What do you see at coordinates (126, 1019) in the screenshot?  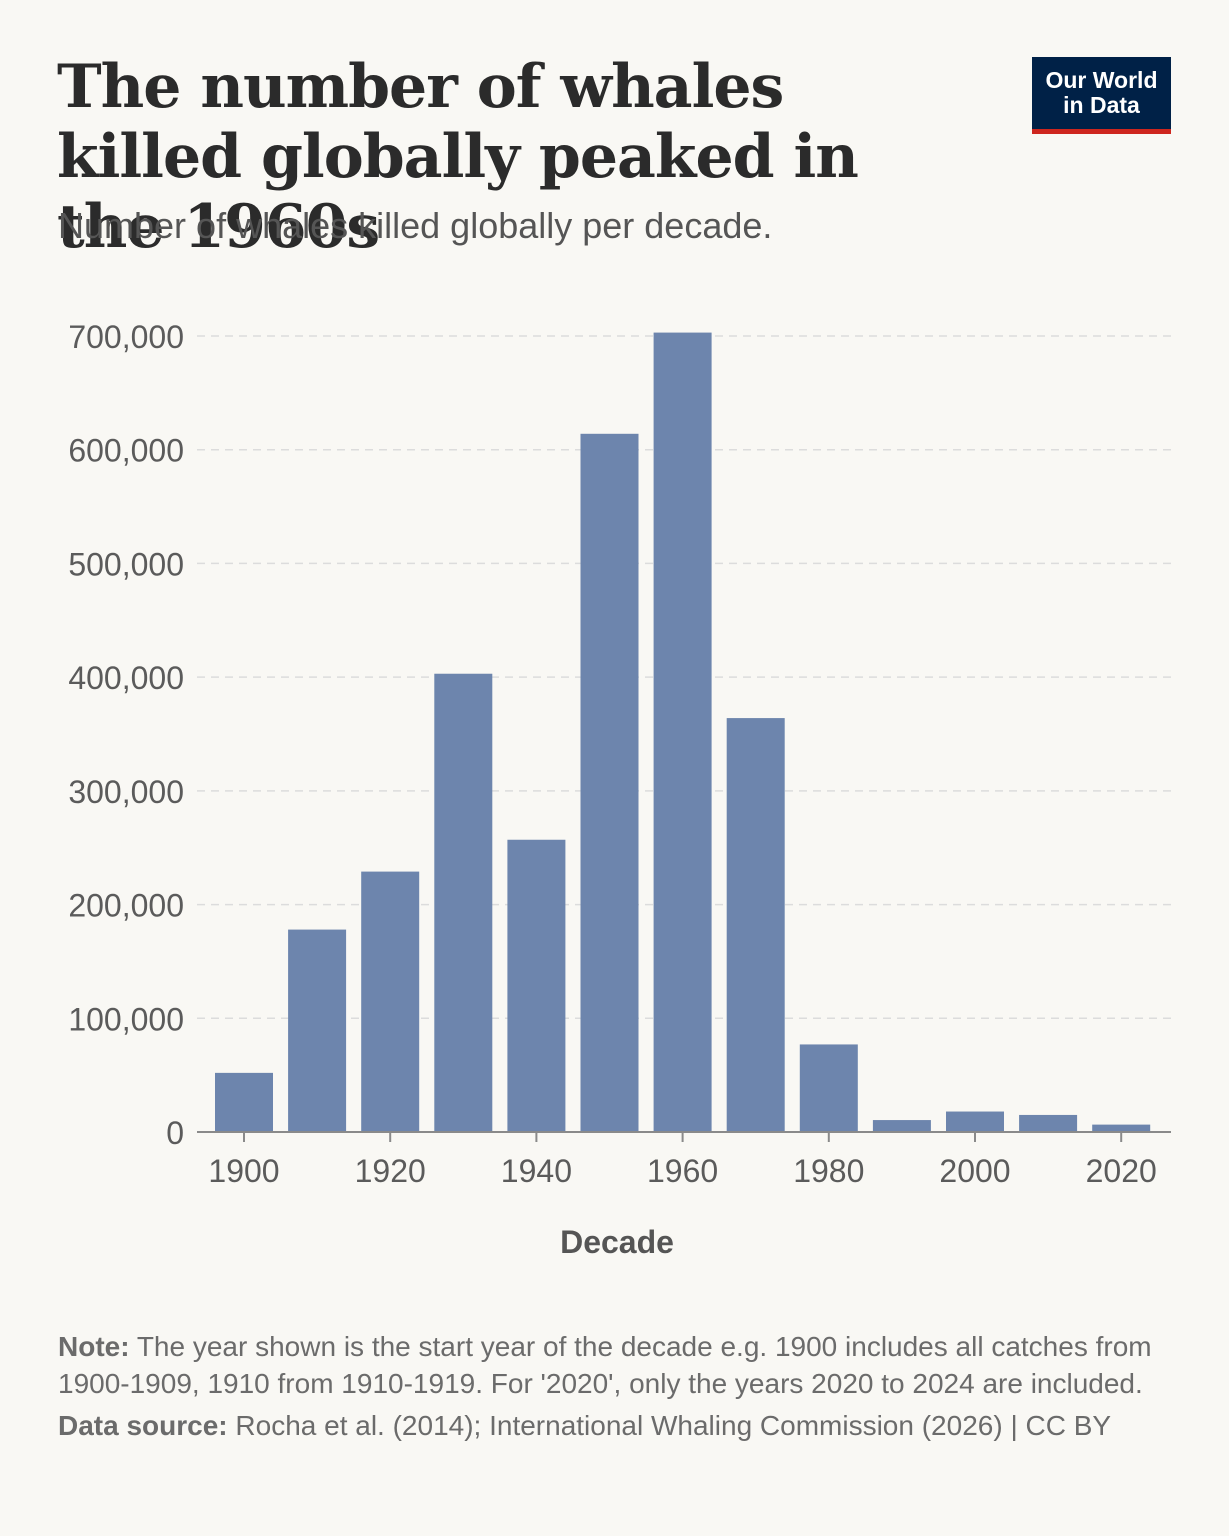 I see `y-tick-label: 100,000` at bounding box center [126, 1019].